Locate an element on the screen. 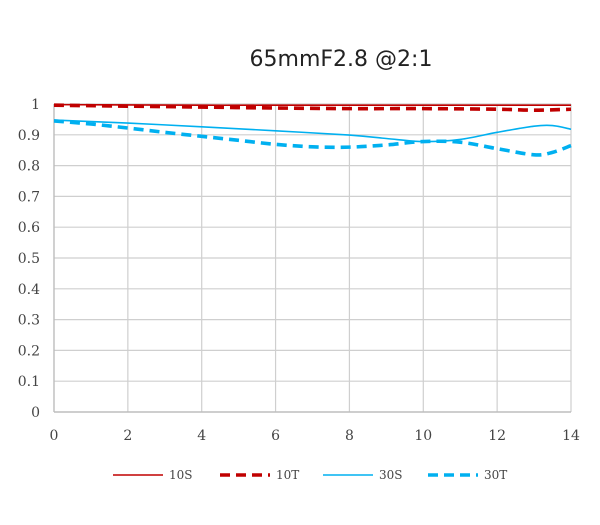  y-tick-label: 0.1 is located at coordinates (29, 382).